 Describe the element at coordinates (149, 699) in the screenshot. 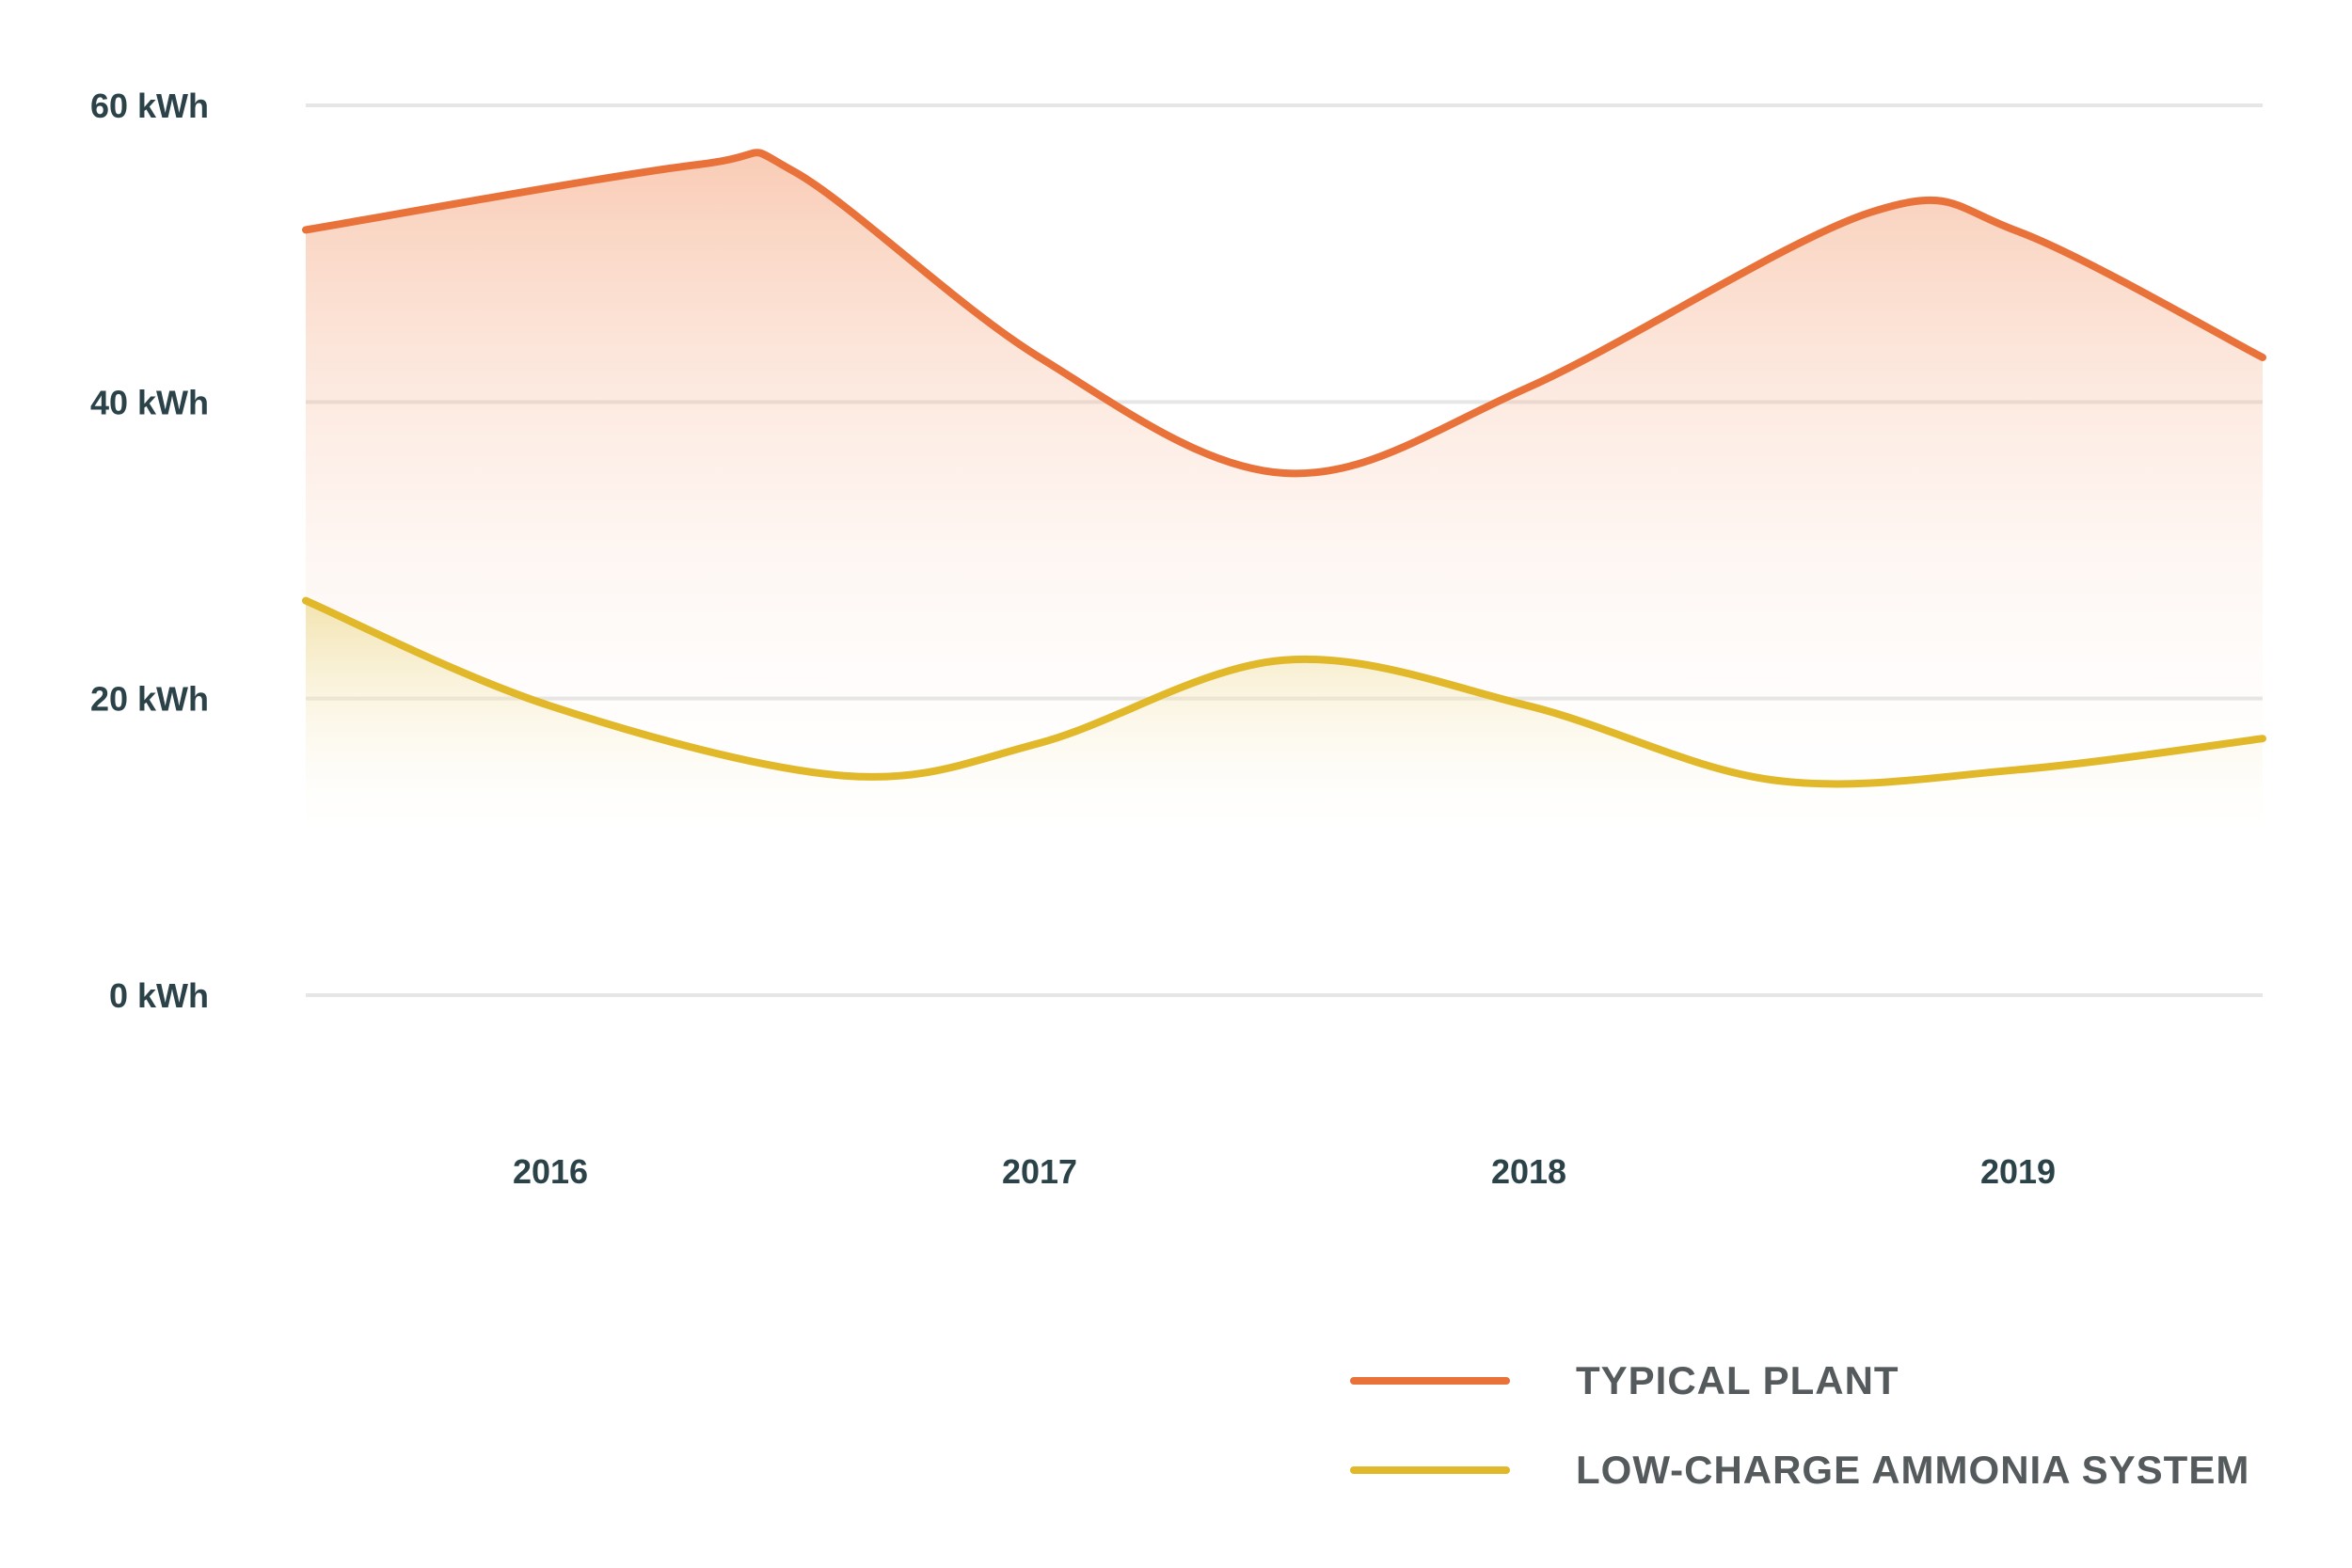

I see `y-tick-label: 20 kWh` at that location.